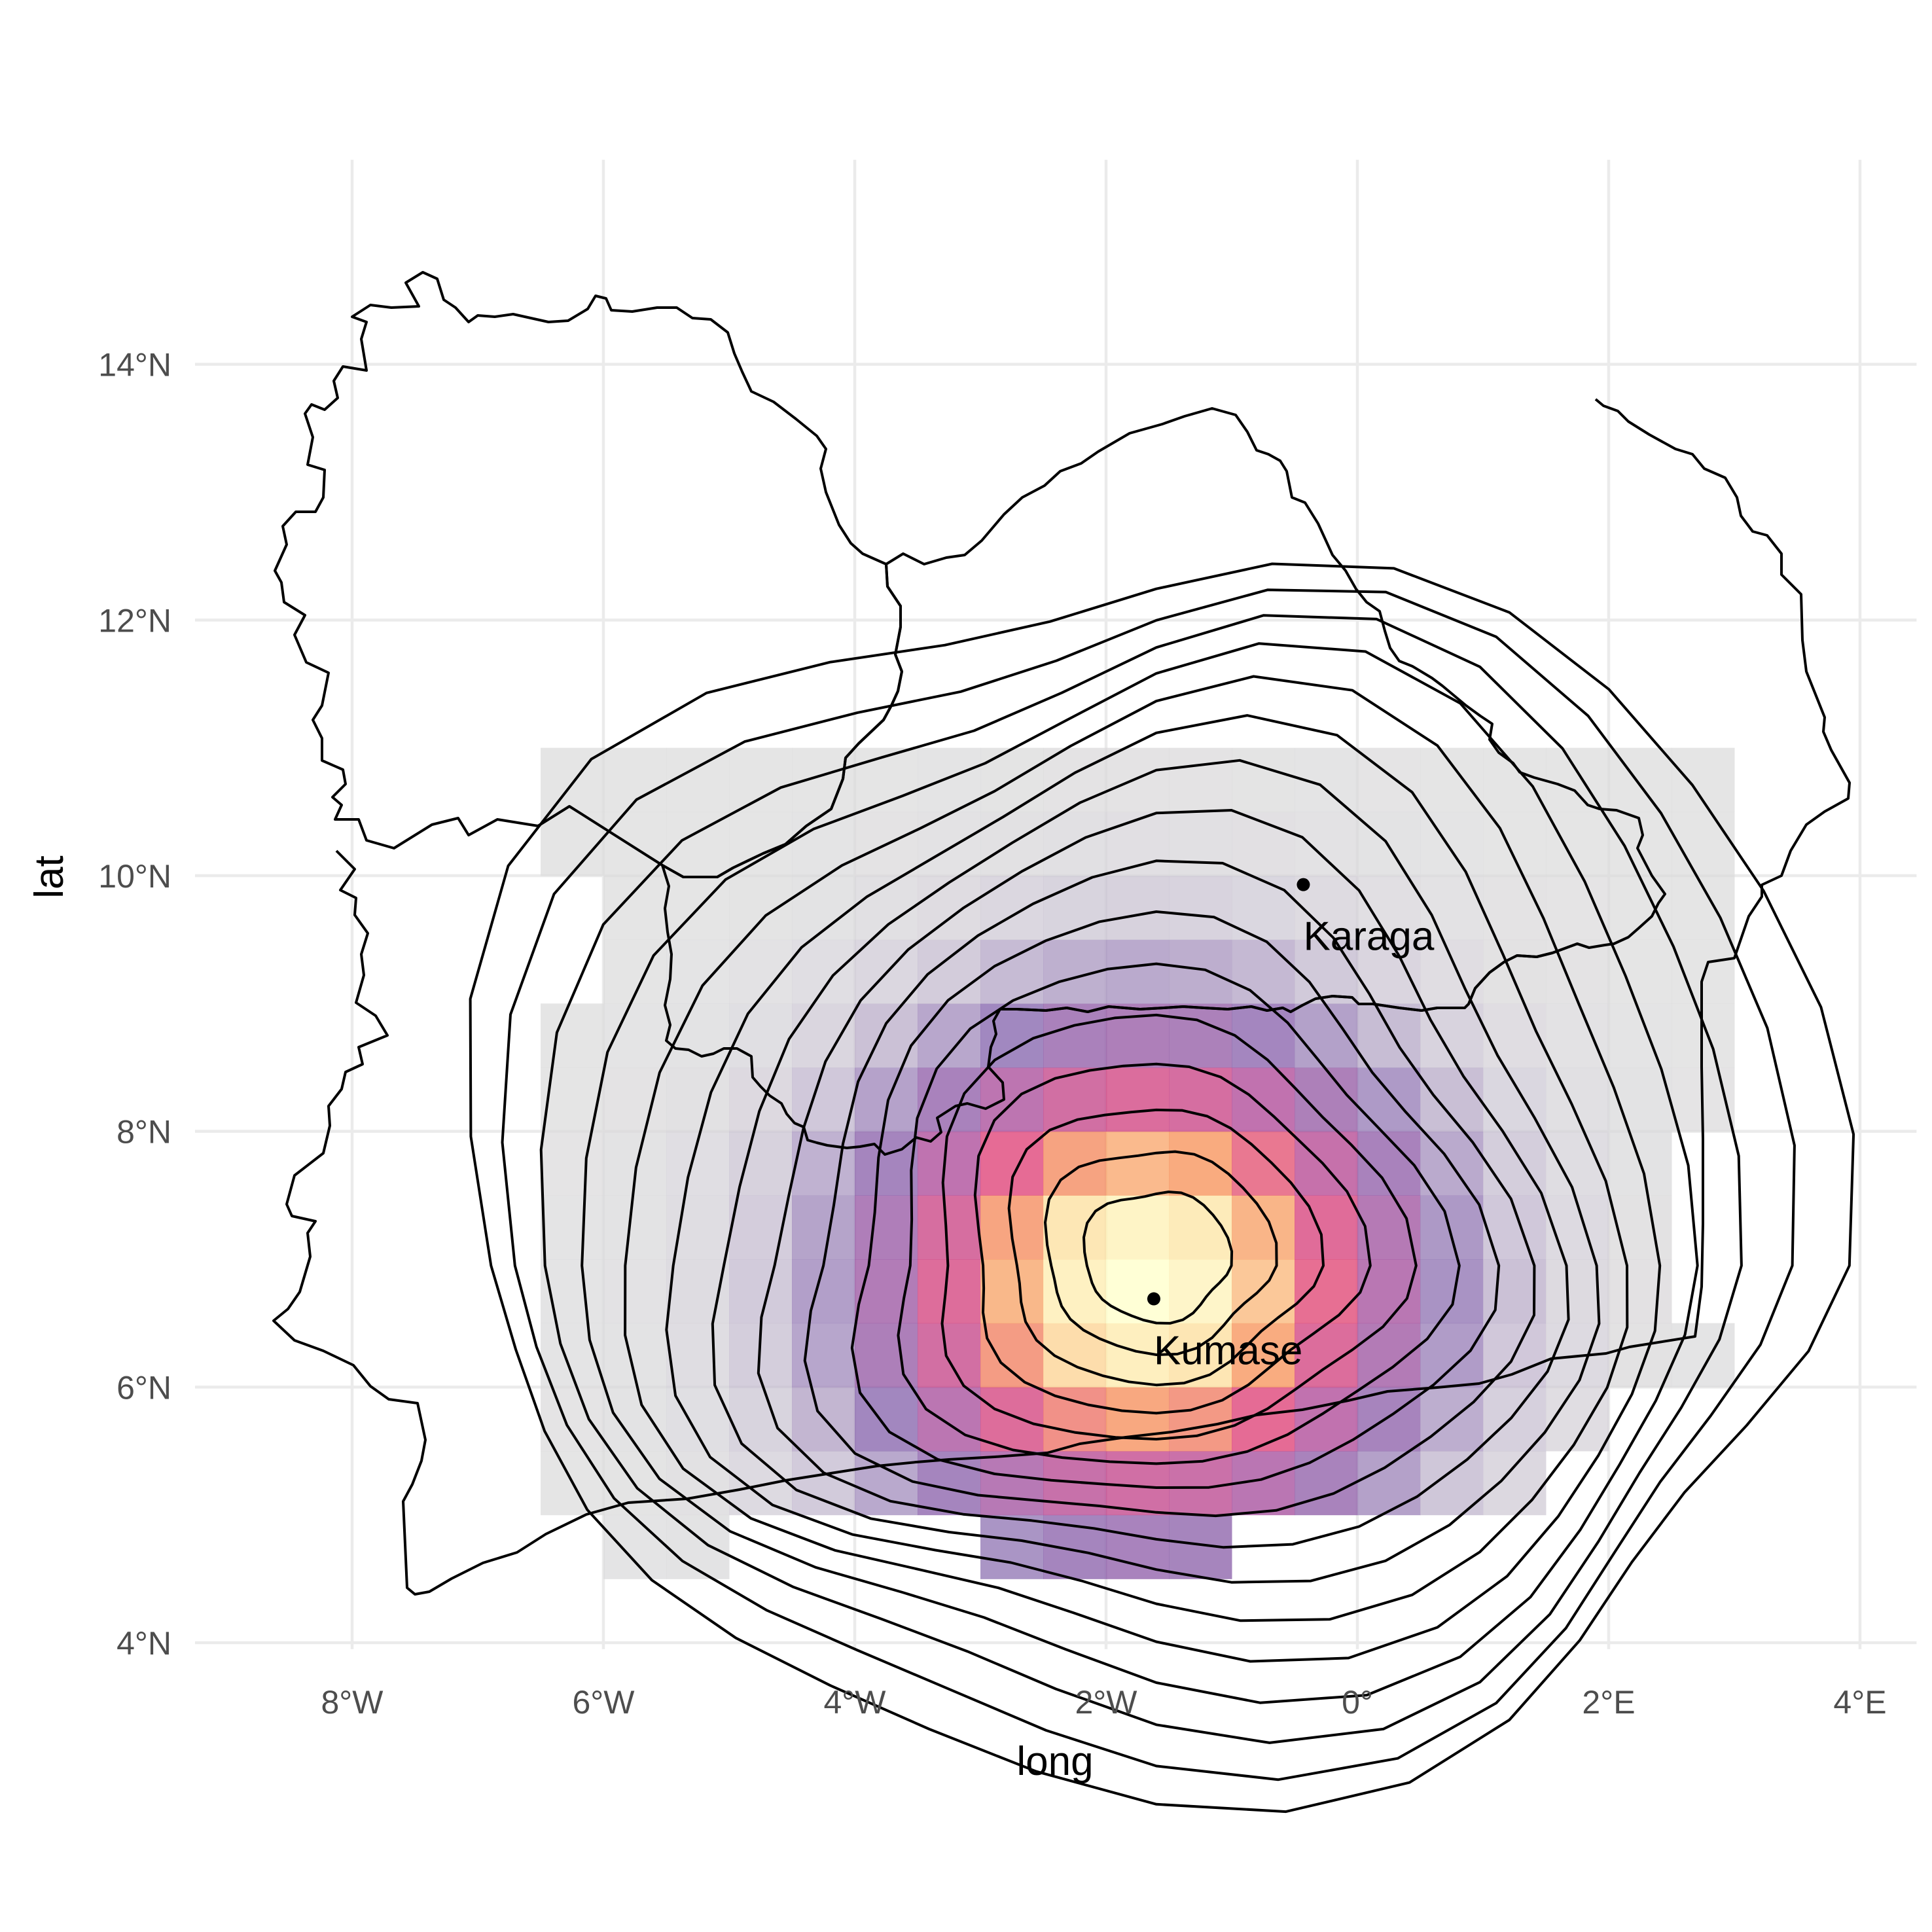 This screenshot has height=1932, width=1932. I want to click on x-tick-label: 0°, so click(1357, 1702).